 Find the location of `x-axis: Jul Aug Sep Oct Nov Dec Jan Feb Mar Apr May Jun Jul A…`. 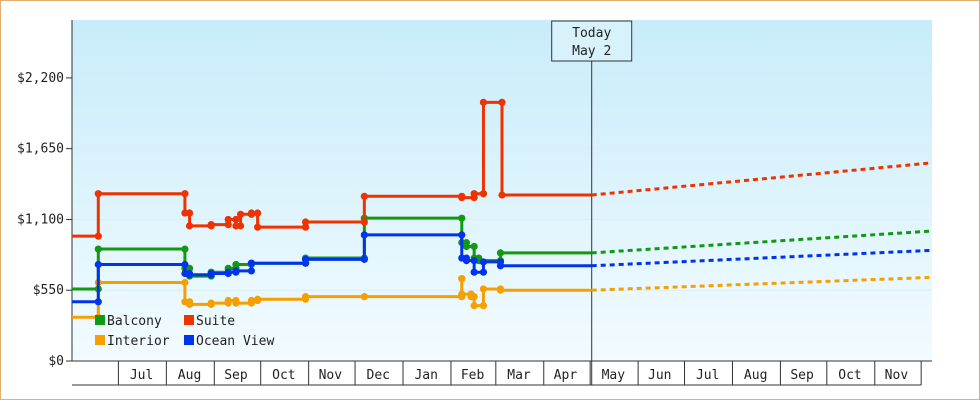

x-axis: Jul Aug Sep Oct Nov Dec Jan Feb Mar Apr May Jun Jul A… is located at coordinates (502, 373).